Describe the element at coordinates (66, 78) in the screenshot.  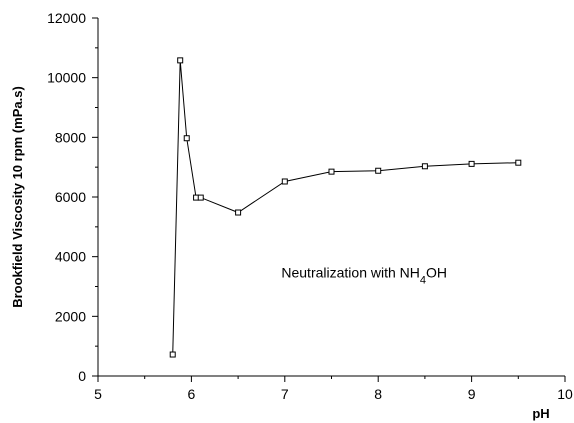
I see `y-tick-label: 10000` at that location.